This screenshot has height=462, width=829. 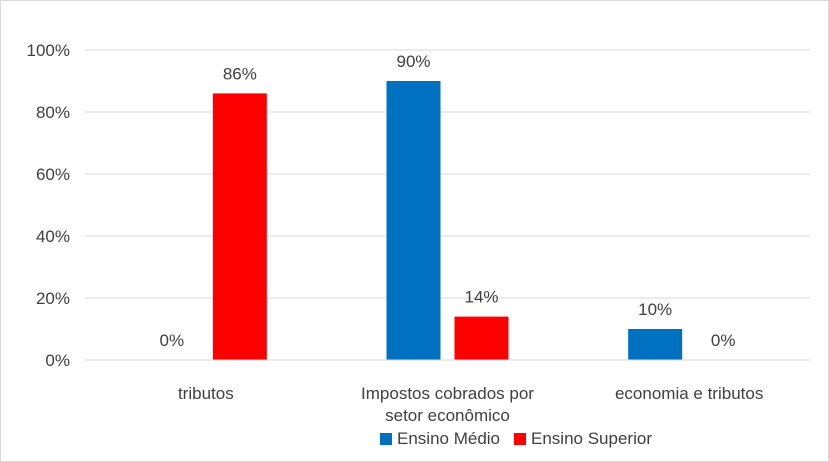 What do you see at coordinates (53, 174) in the screenshot?
I see `y-tick-label: 60%` at bounding box center [53, 174].